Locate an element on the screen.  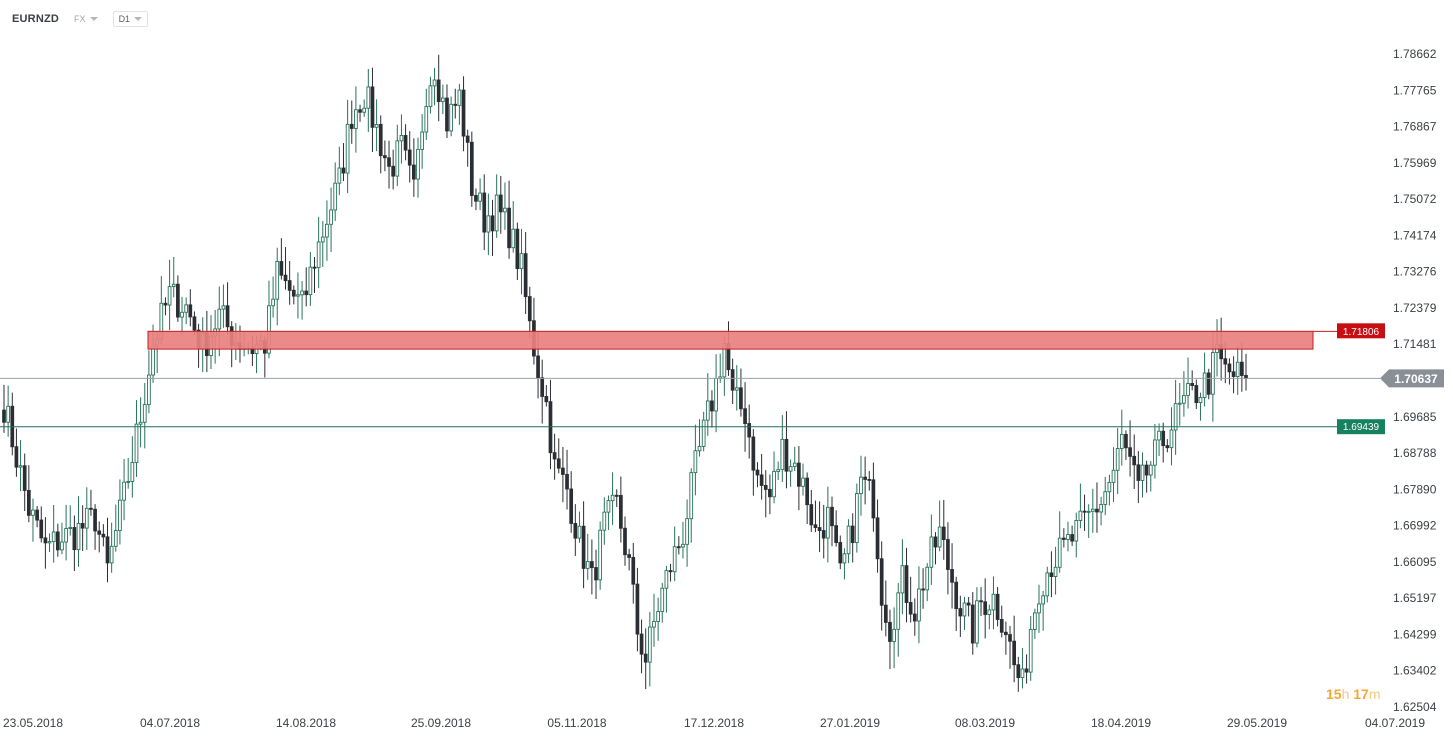
x-tick-label: 18.04.2019 is located at coordinates (1121, 723).